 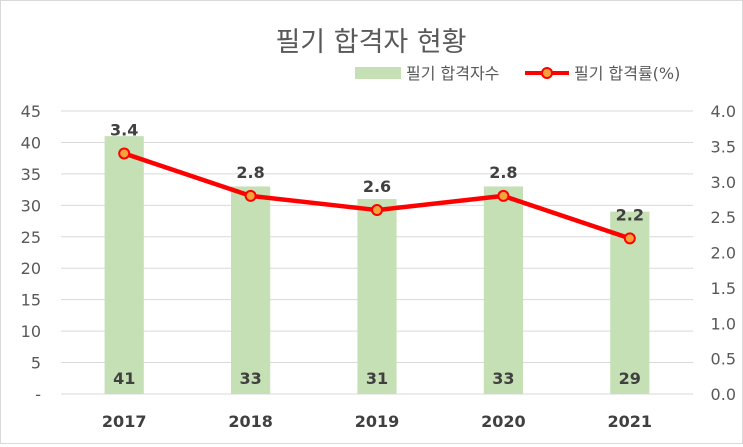 I want to click on left-tick-label: 20, so click(x=31, y=268).